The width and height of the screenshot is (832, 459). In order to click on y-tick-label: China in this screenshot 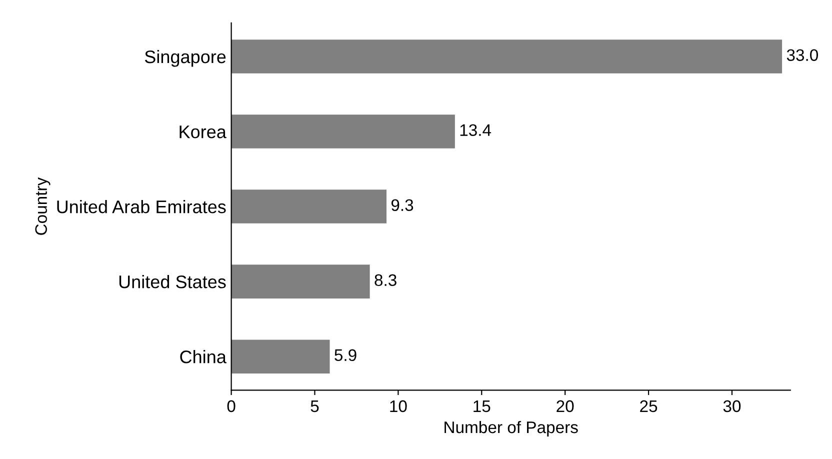, I will do `click(203, 357)`.